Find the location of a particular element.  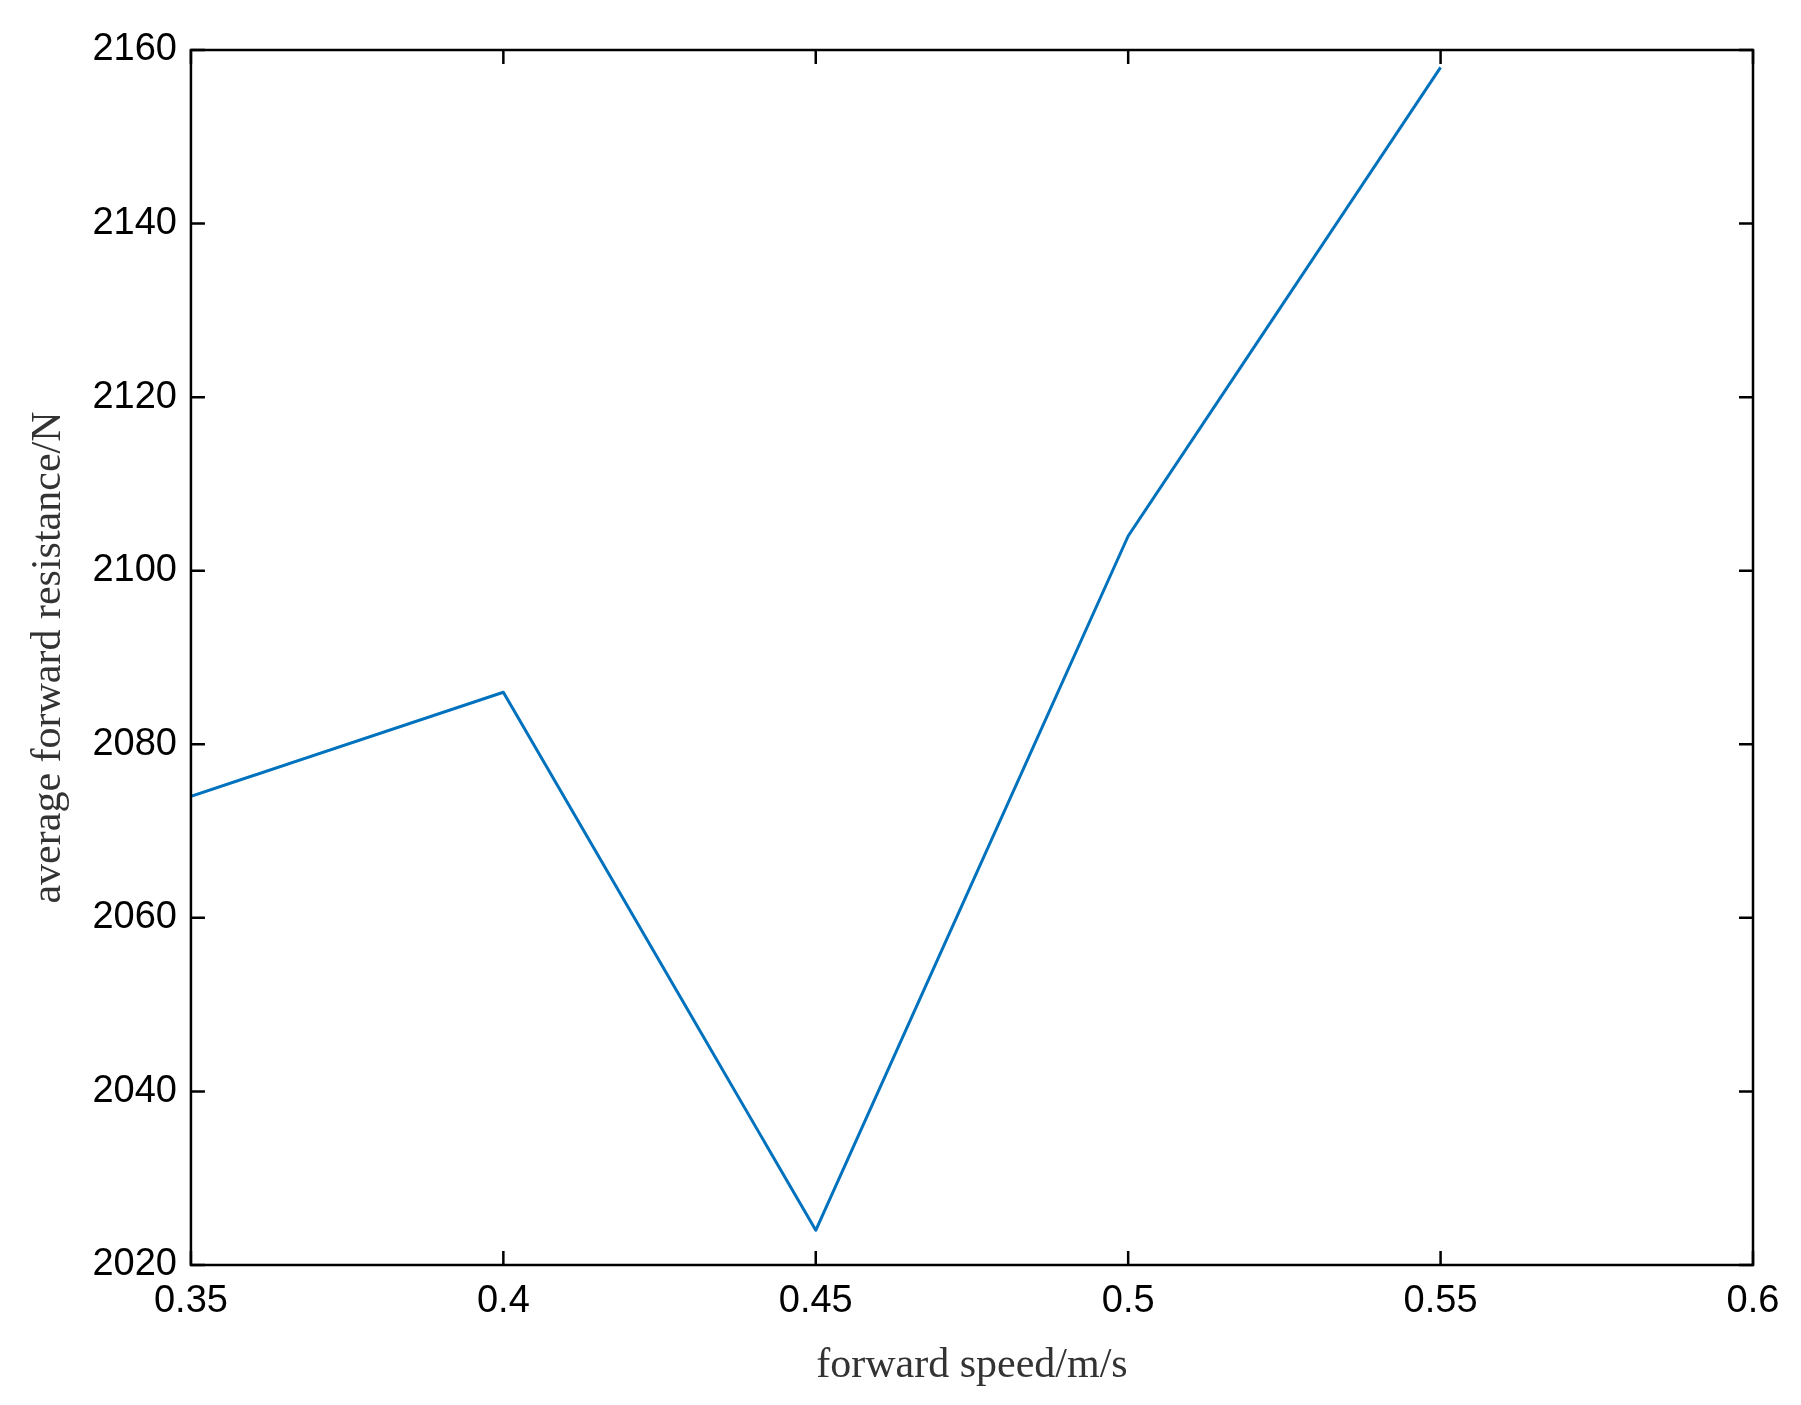

y-tick-label: 2120 is located at coordinates (134, 394).